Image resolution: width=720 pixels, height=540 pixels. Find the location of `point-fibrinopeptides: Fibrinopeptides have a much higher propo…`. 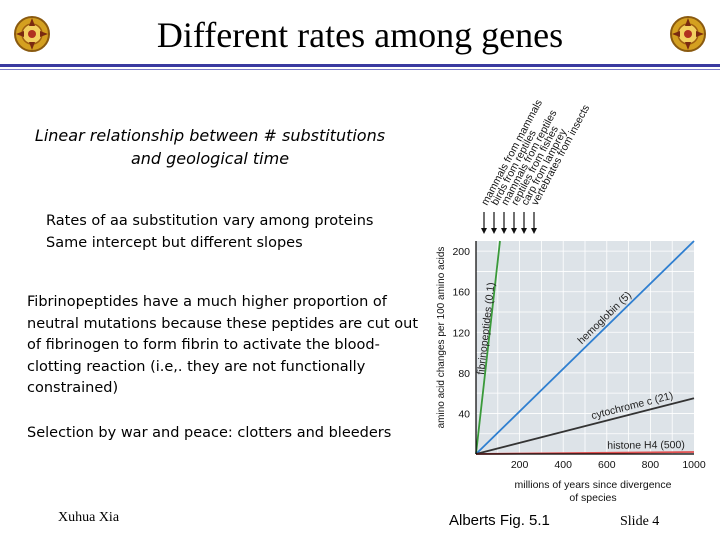

point-fibrinopeptides: Fibrinopeptides have a much higher propo… is located at coordinates (223, 345).